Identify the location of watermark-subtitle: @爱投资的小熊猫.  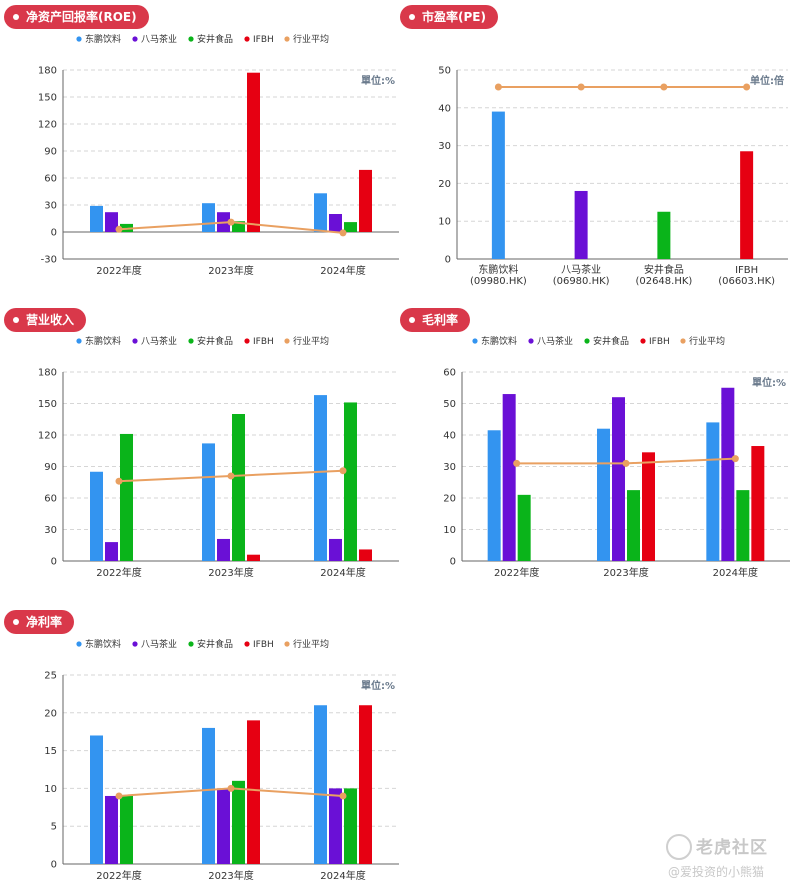
(716, 872).